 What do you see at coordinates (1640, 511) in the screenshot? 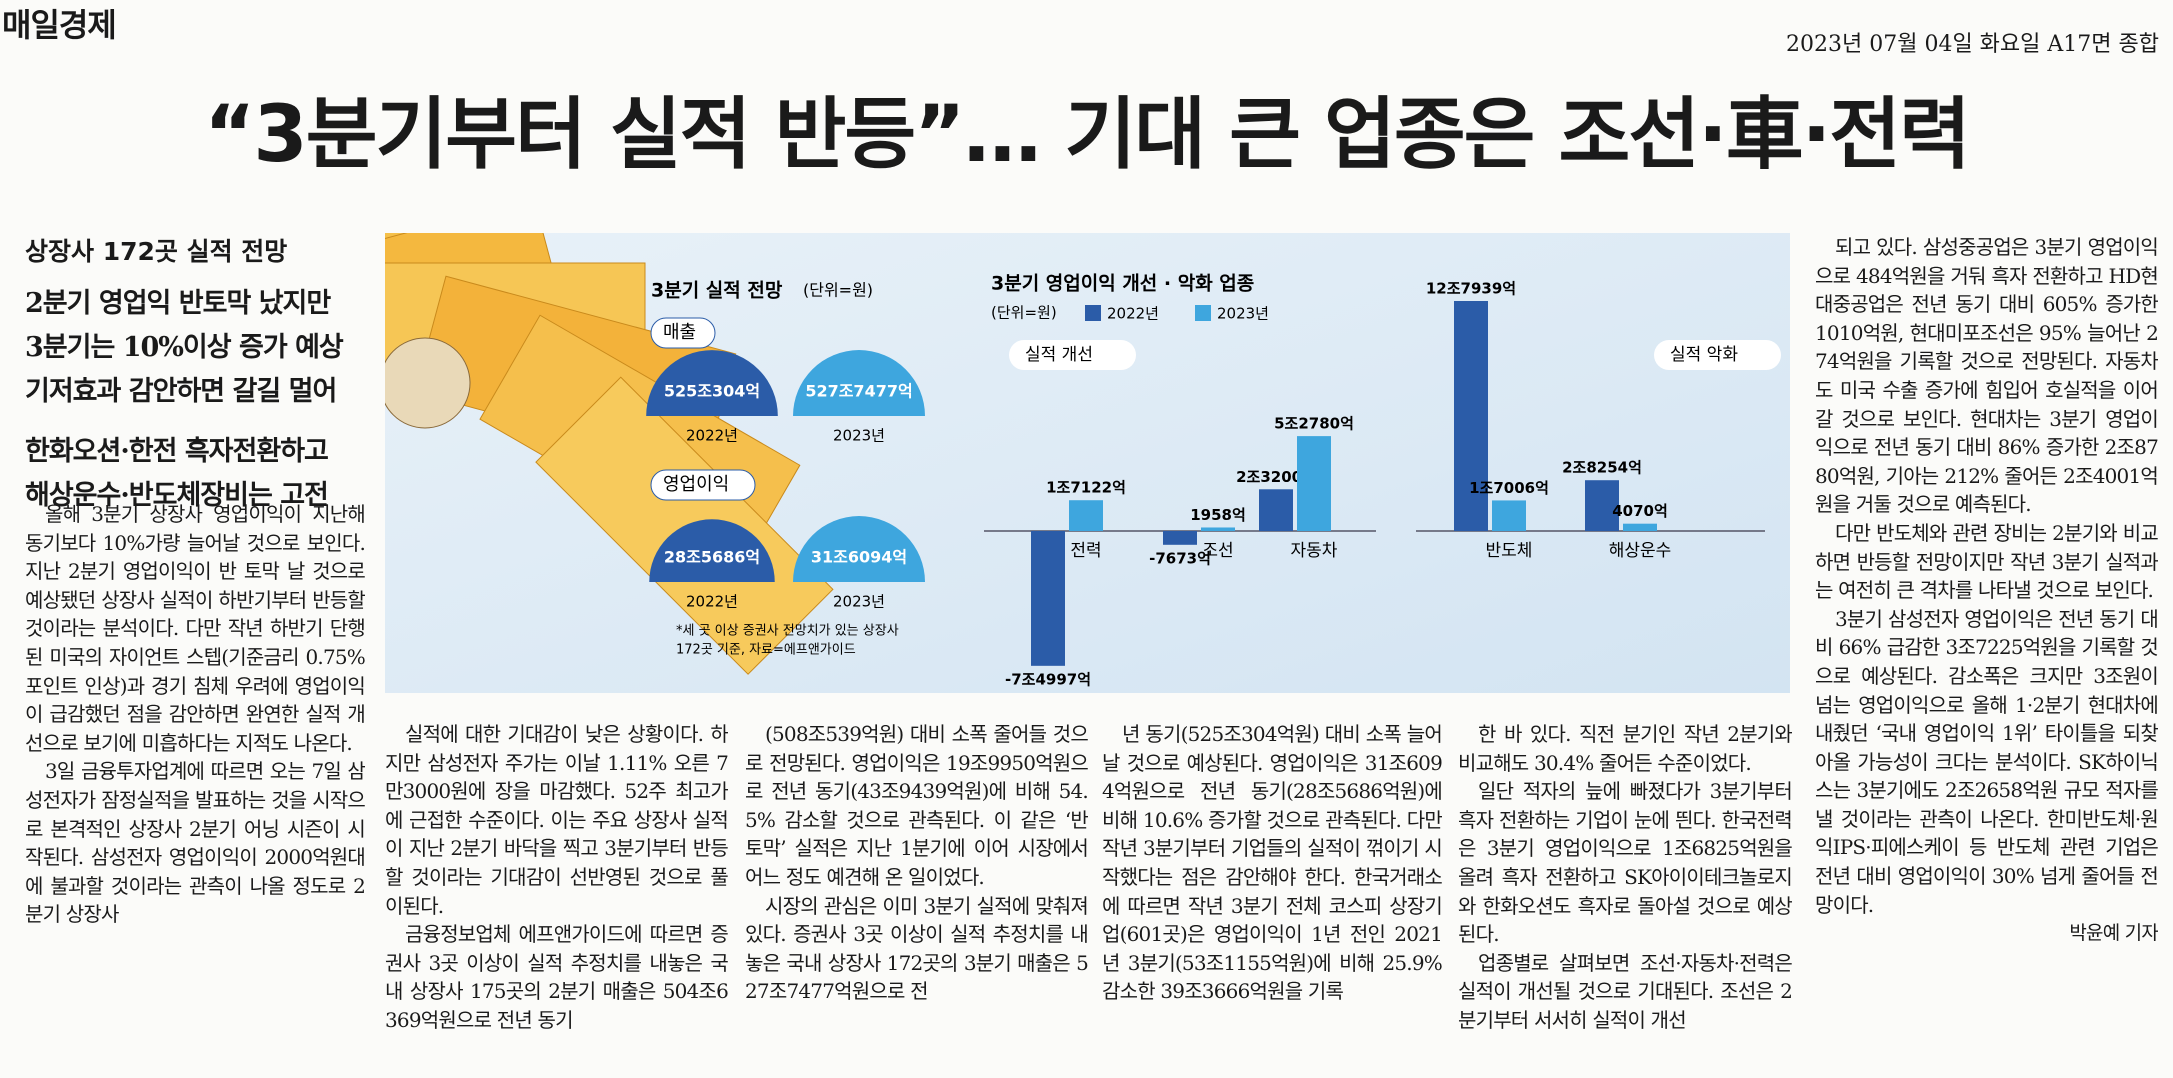
I see `value-label: 4070억` at bounding box center [1640, 511].